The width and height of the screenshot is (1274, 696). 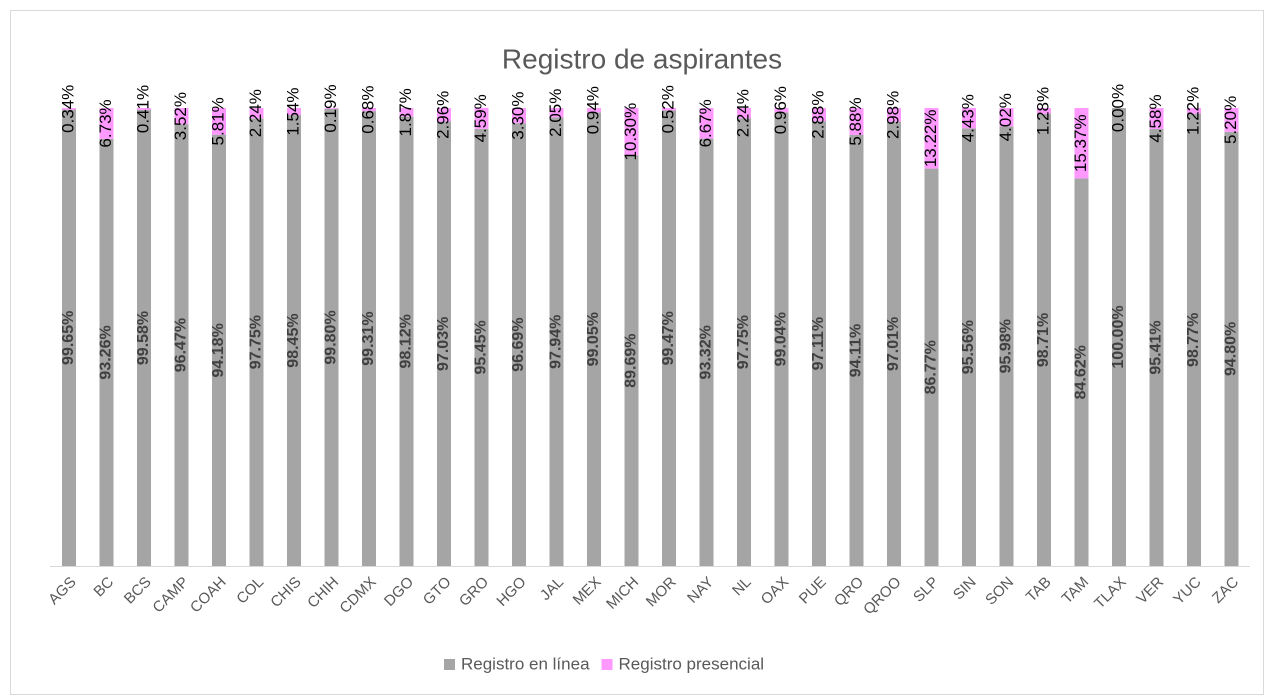 What do you see at coordinates (218, 350) in the screenshot?
I see `data-label: 94.18%` at bounding box center [218, 350].